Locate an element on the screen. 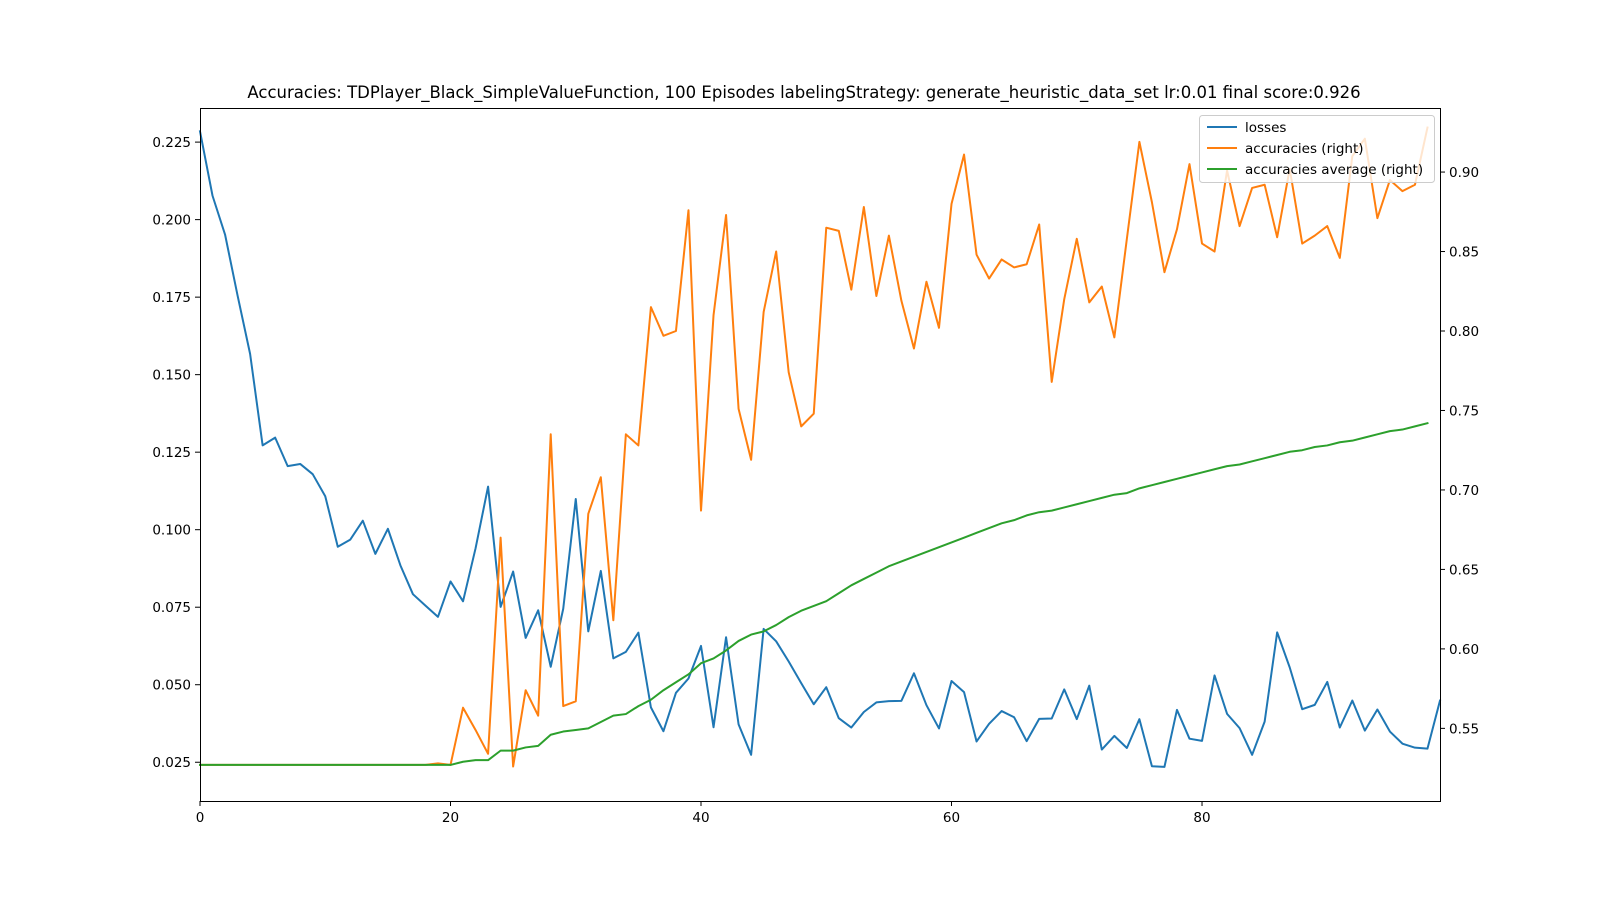 The width and height of the screenshot is (1600, 904). y-left-tick-label: 0.200 is located at coordinates (171, 221).